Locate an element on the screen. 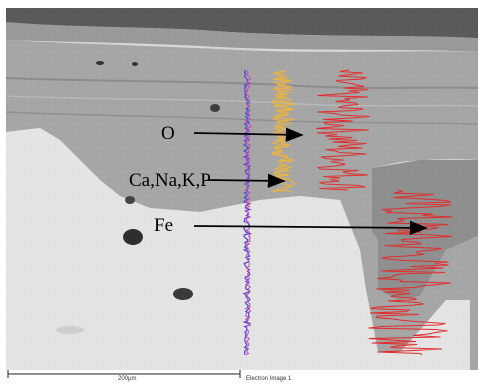 The height and width of the screenshot is (384, 482). arrow-ca is located at coordinates (246, 180).